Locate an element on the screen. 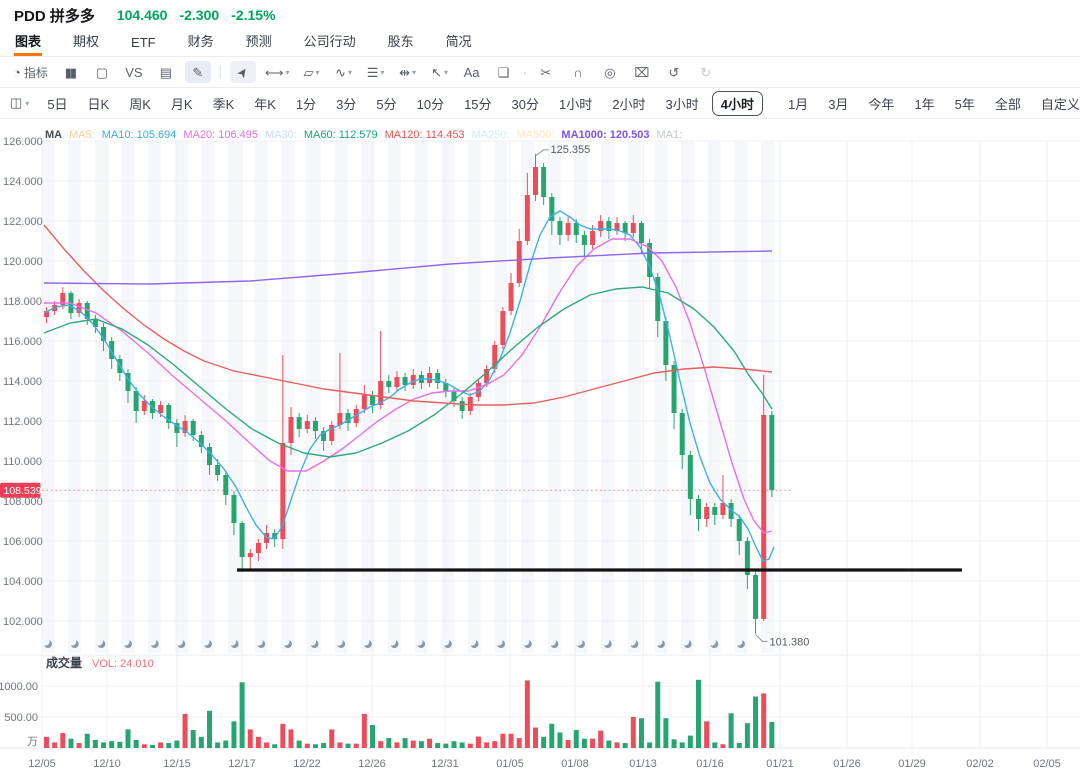 This screenshot has height=772, width=1080. tf-1y: 1年 is located at coordinates (924, 104).